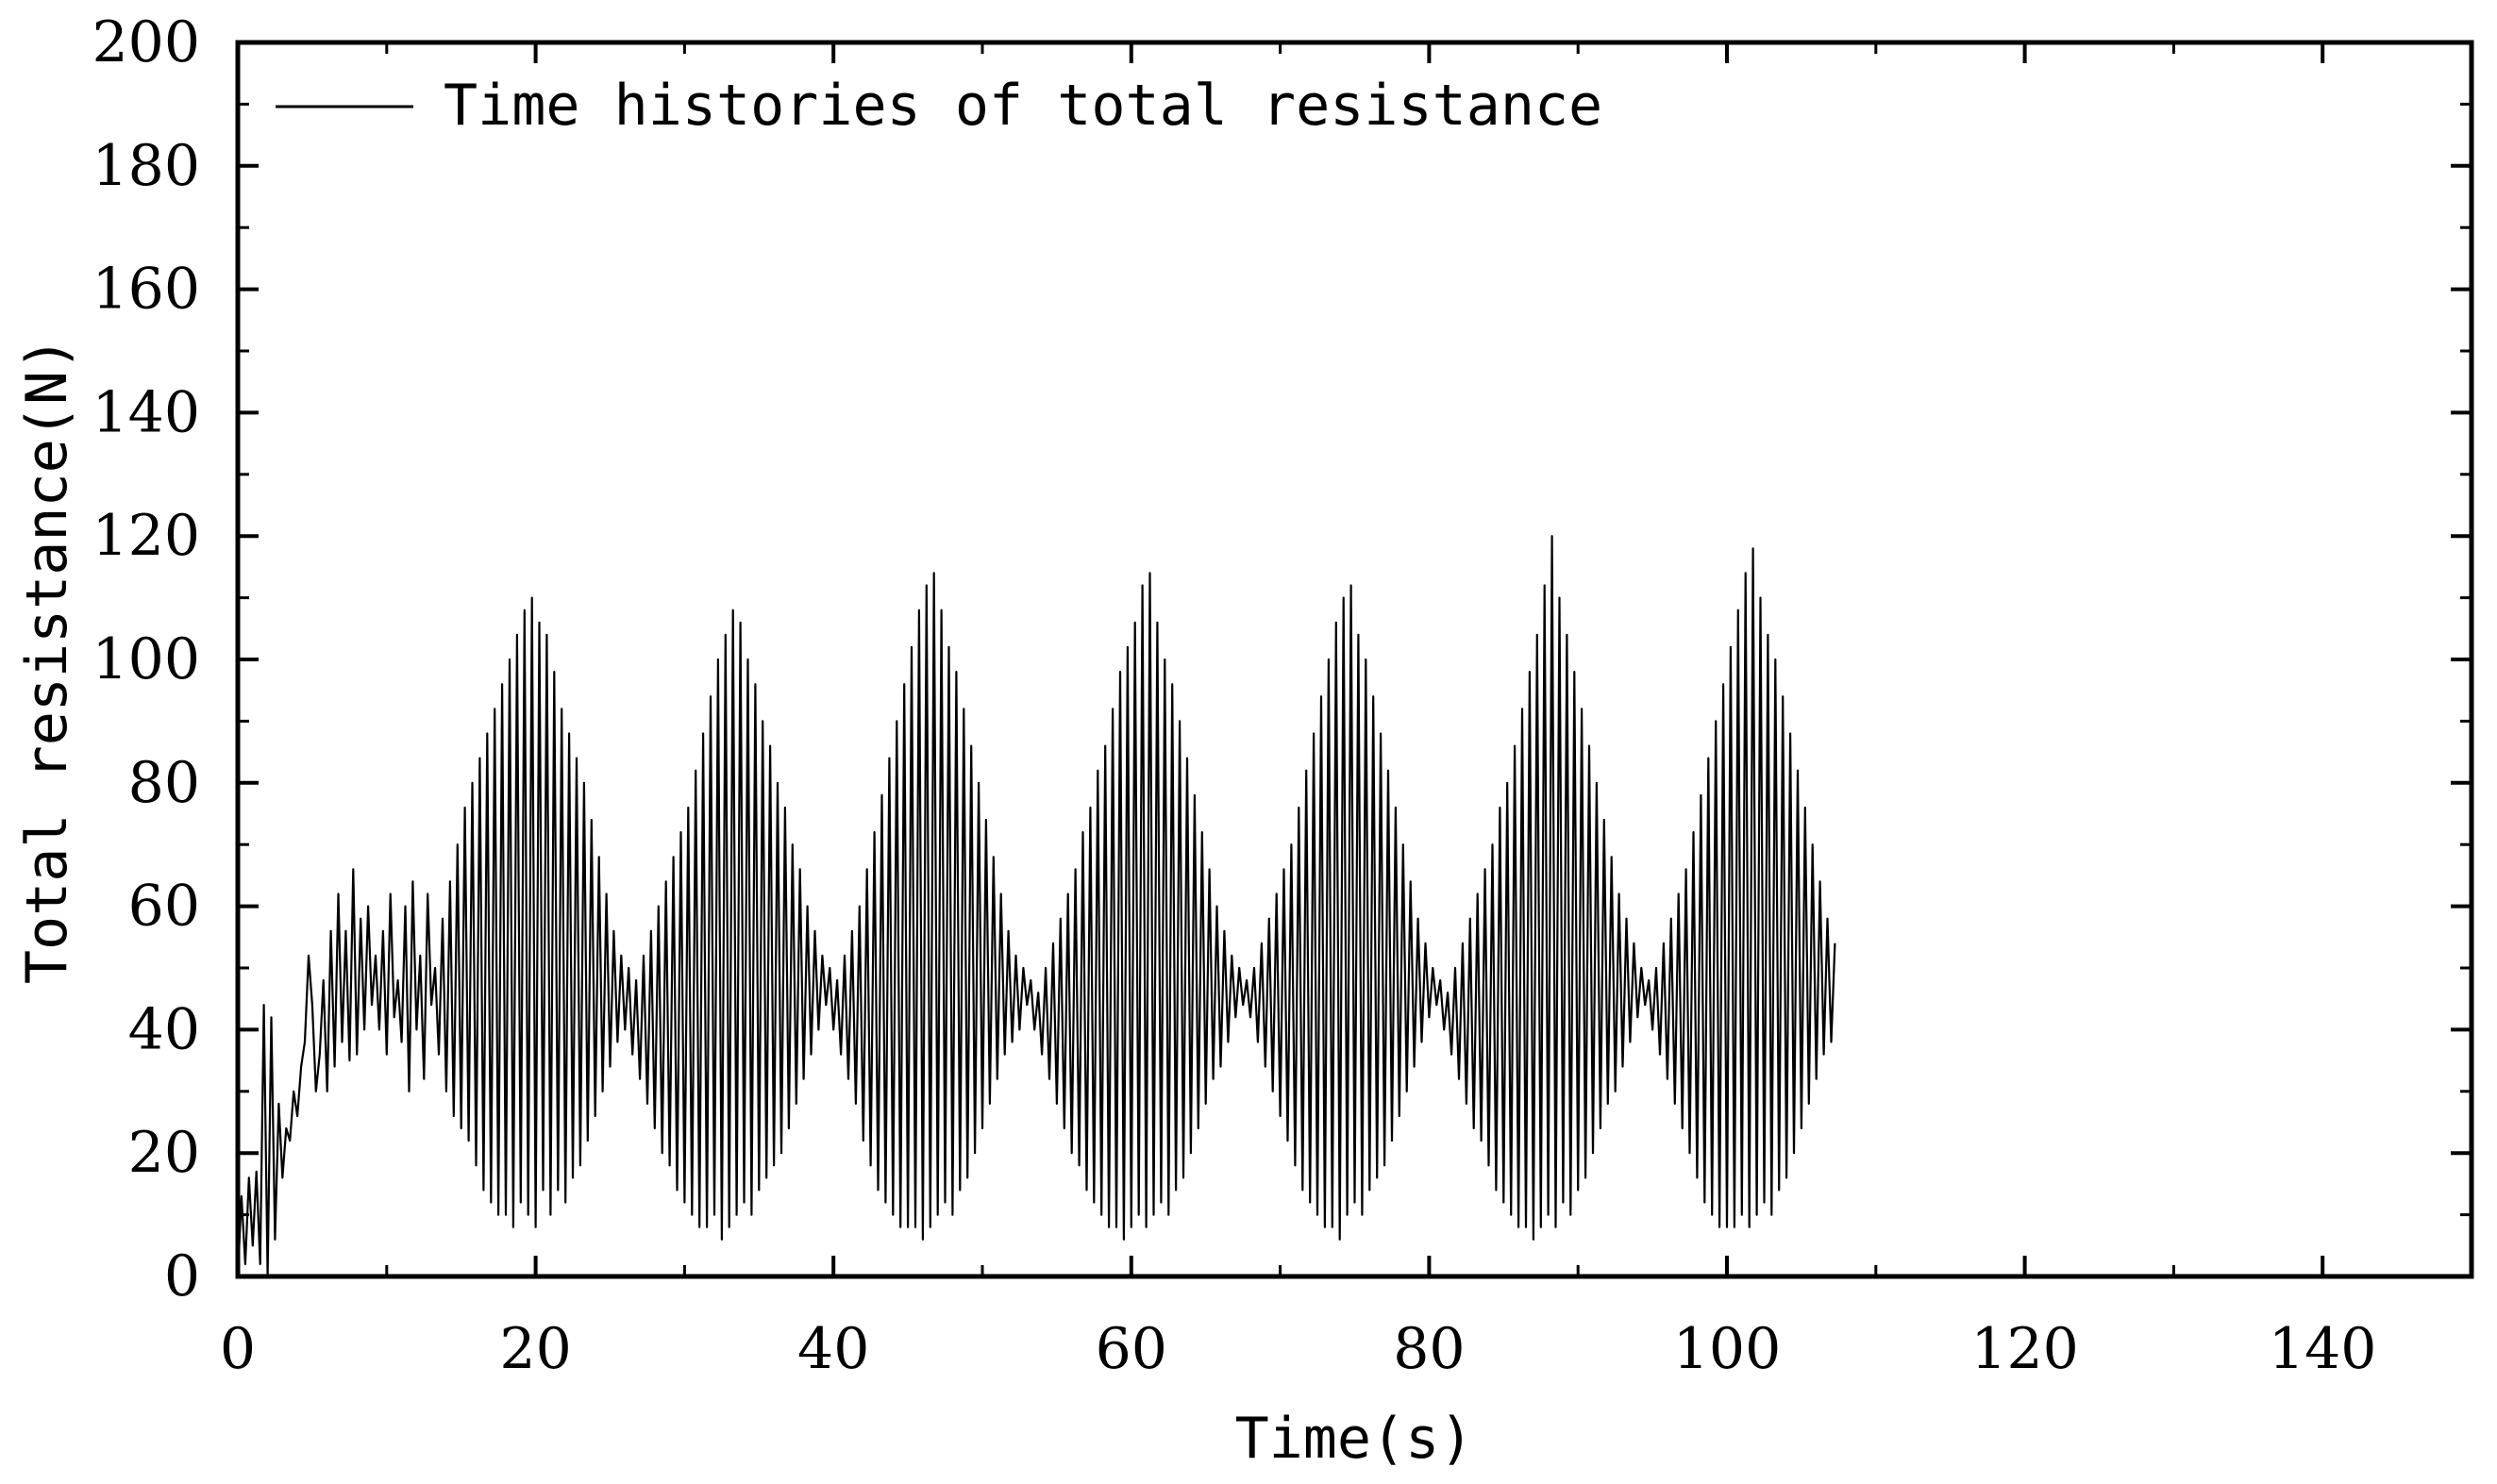 This screenshot has height=1484, width=2497. What do you see at coordinates (1429, 1349) in the screenshot?
I see `x-tick-label: 80` at bounding box center [1429, 1349].